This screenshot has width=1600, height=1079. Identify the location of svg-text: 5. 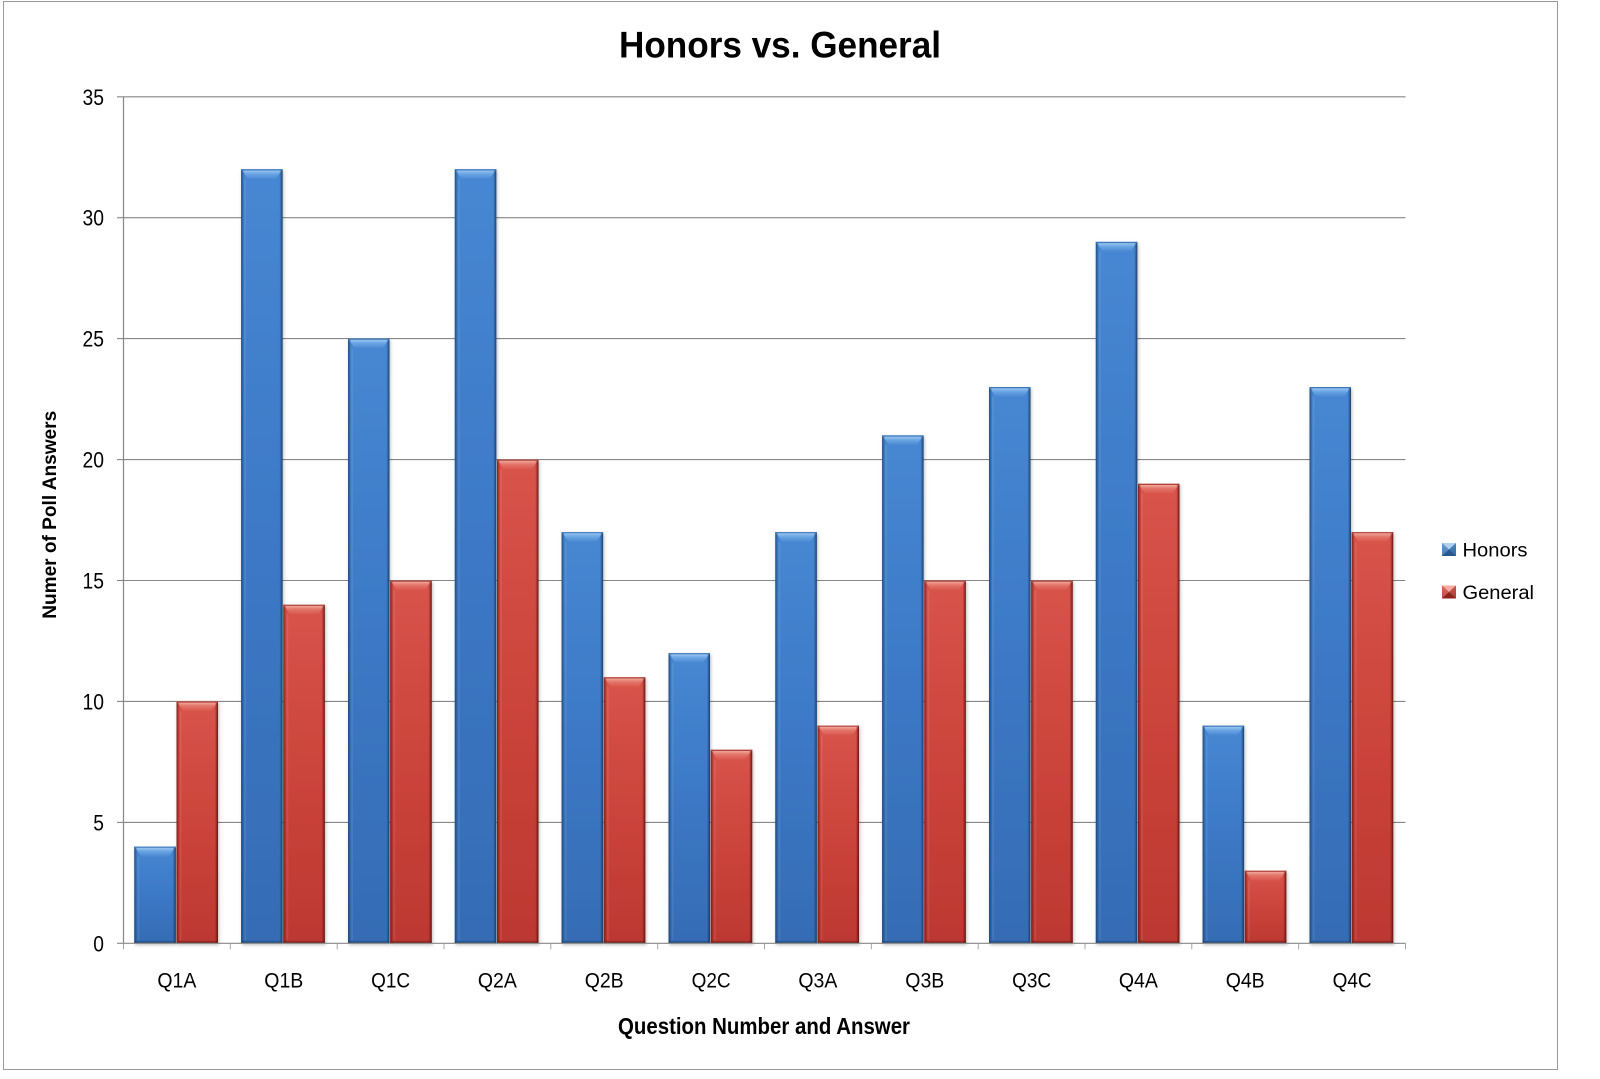
(98, 822).